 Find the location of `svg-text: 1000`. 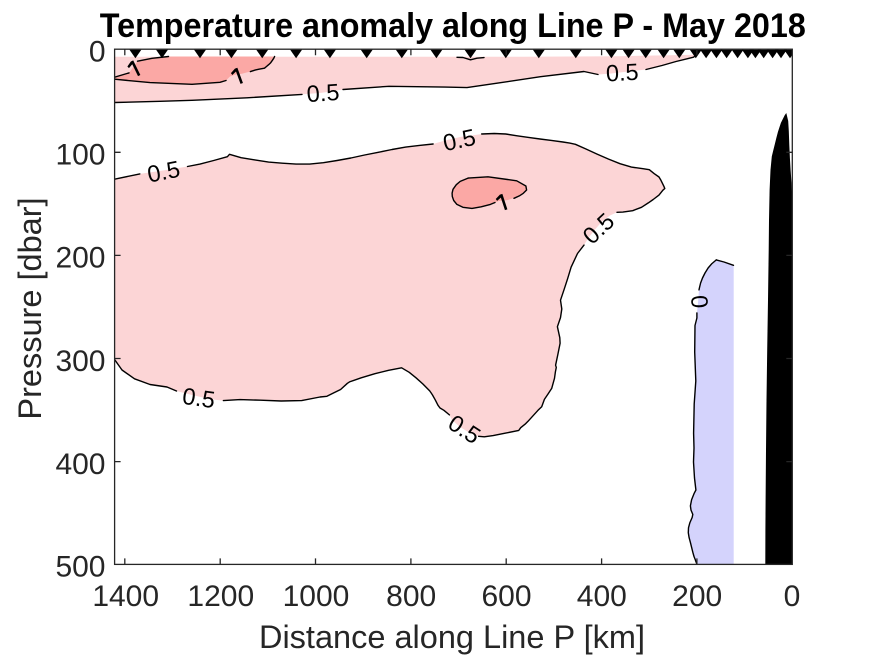

svg-text: 1000 is located at coordinates (316, 596).